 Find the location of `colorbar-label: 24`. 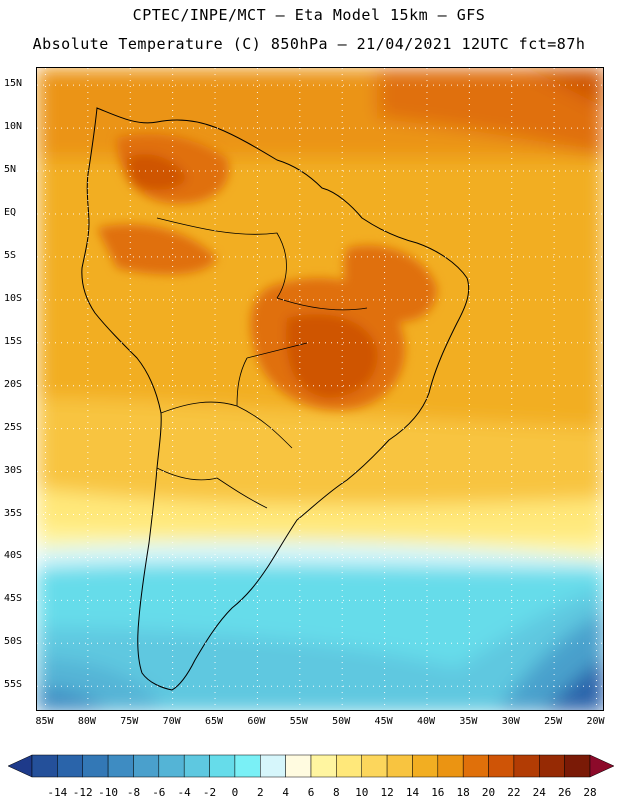

colorbar-label: 24 is located at coordinates (540, 792).